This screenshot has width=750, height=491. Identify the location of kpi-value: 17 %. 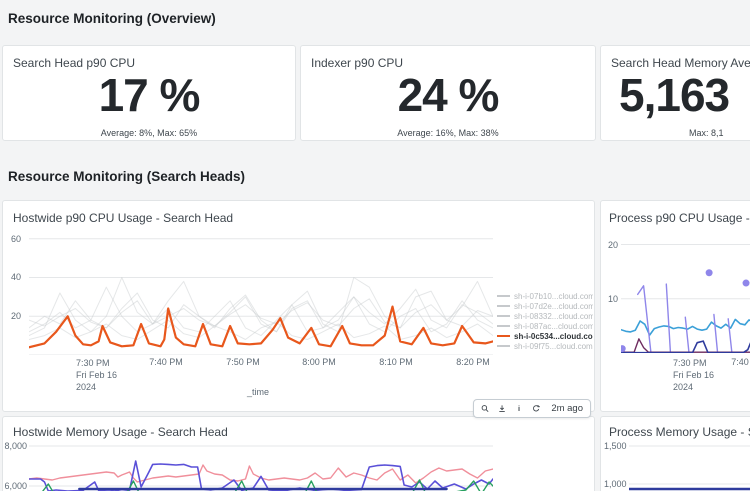
(149, 95).